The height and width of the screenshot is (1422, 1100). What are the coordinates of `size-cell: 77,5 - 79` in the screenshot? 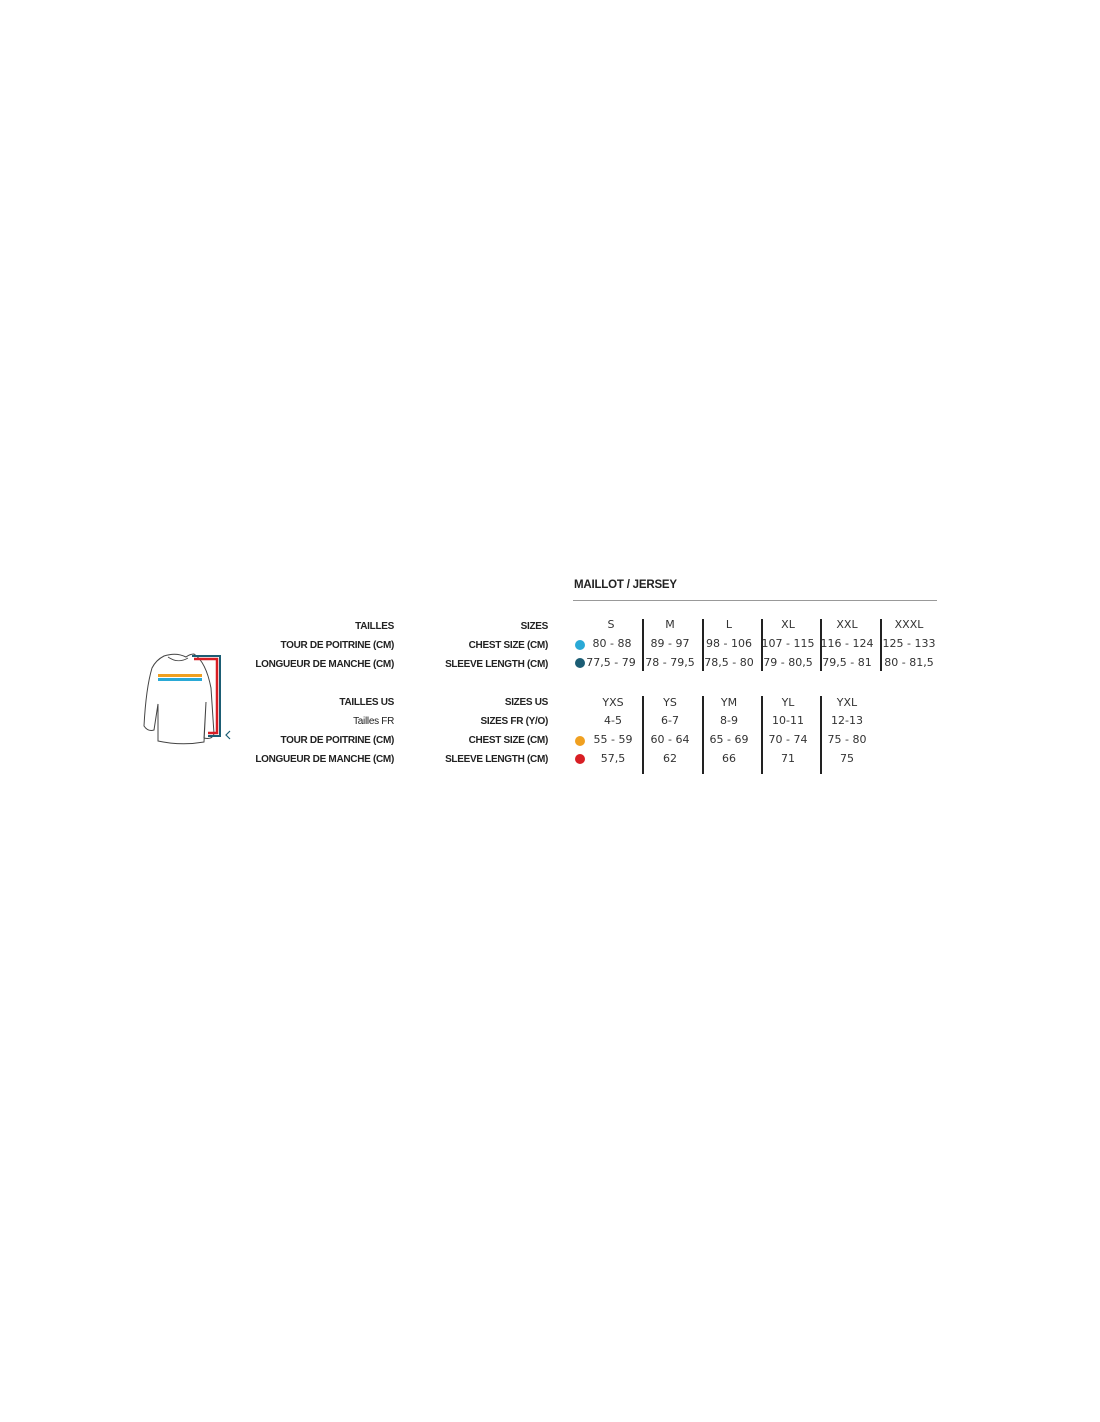 It's located at (611, 662).